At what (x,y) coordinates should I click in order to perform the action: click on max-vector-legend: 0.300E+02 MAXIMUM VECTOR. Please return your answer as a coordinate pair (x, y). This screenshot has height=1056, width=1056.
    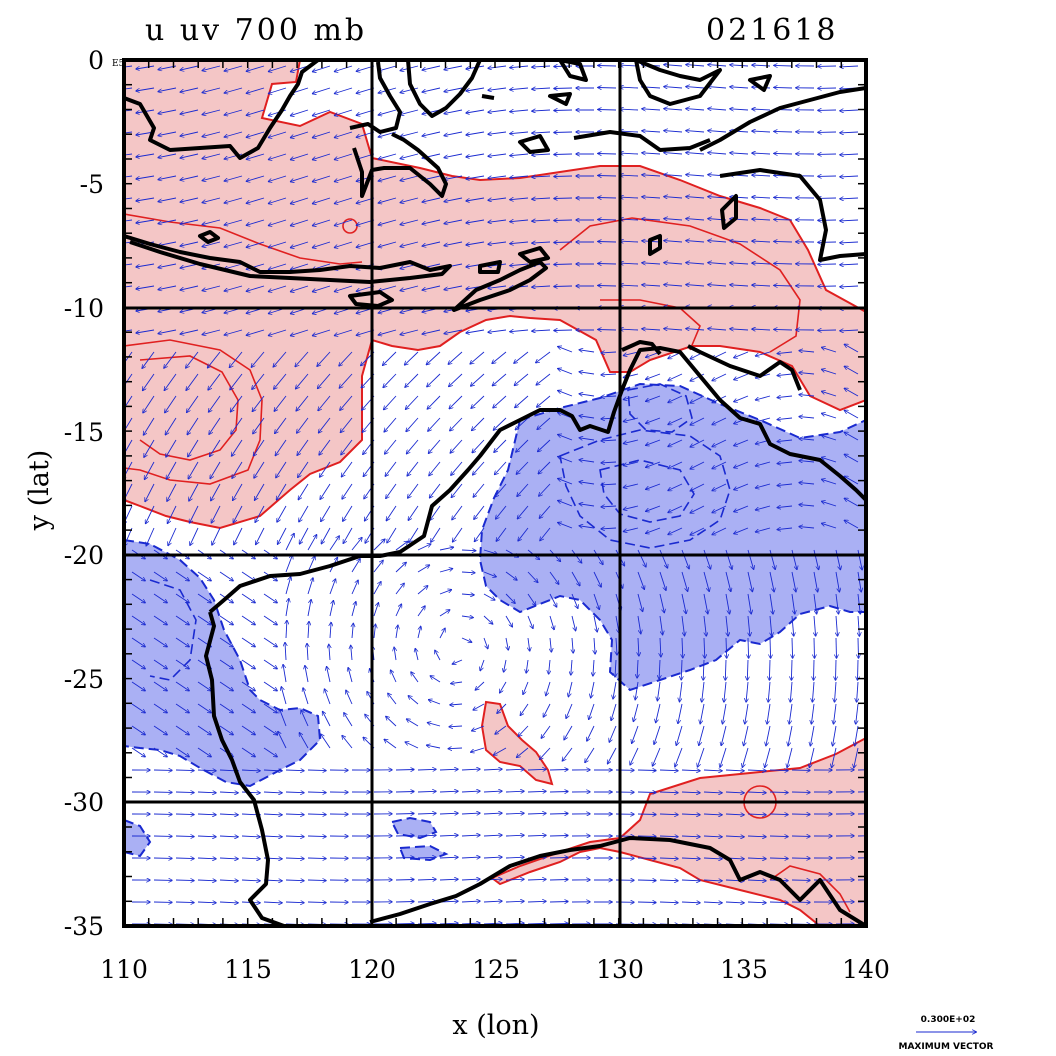
    Looking at the image, I should click on (945, 1033).